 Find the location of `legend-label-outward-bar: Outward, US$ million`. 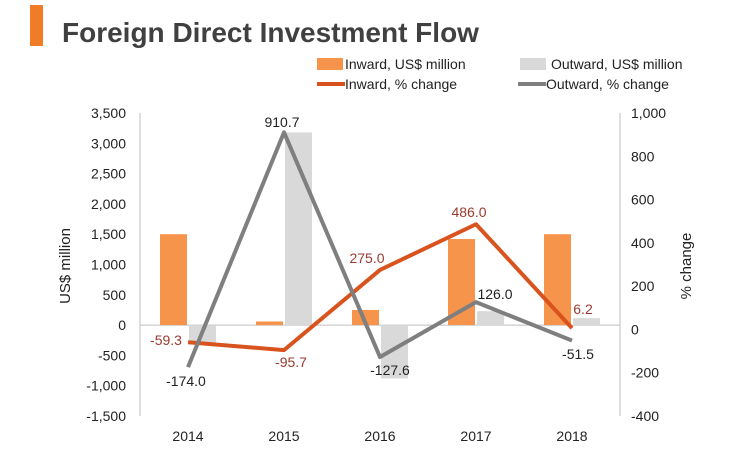

legend-label-outward-bar: Outward, US$ million is located at coordinates (617, 64).